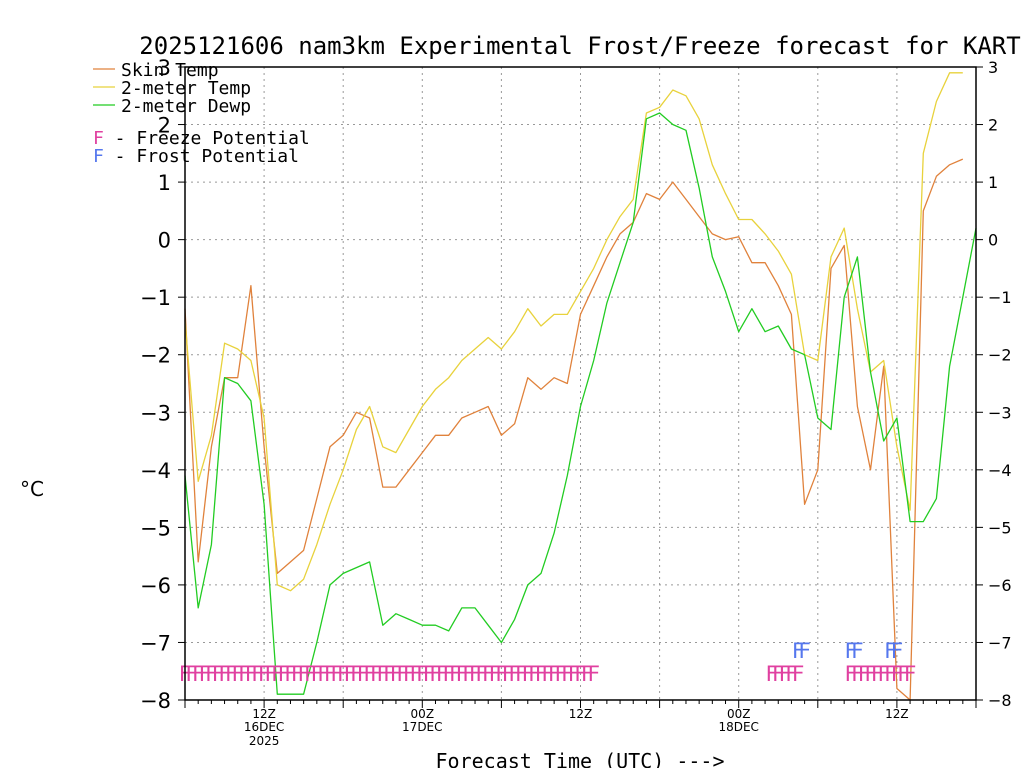  Describe the element at coordinates (739, 714) in the screenshot. I see `x-tick-label: 00Z` at that location.